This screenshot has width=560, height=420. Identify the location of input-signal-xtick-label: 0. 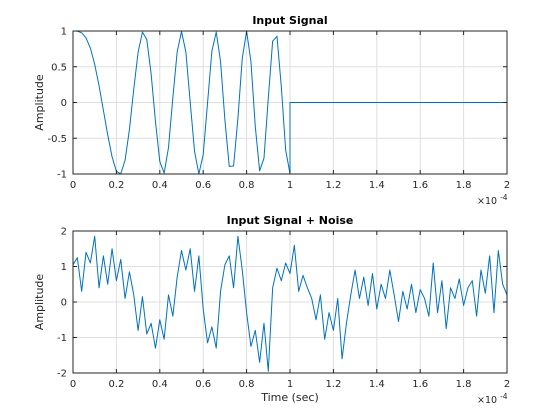
(73, 185).